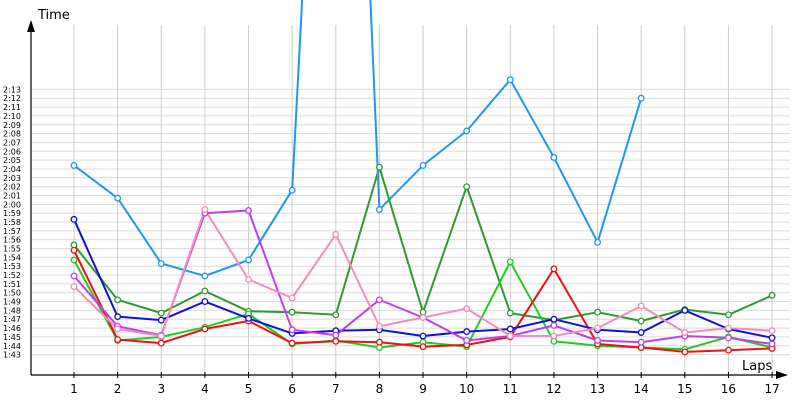 The image size is (800, 400). Describe the element at coordinates (12, 293) in the screenshot. I see `y-tick-label: 1:50` at that location.